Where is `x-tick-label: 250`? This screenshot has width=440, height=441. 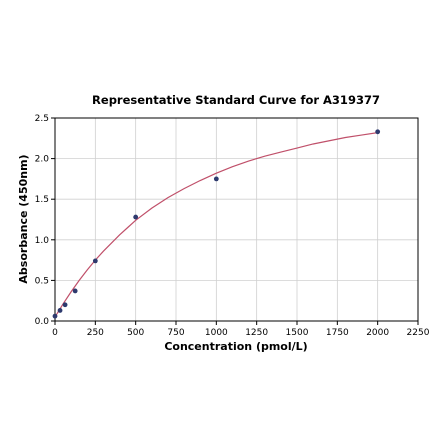
x-tick-label: 250 is located at coordinates (95, 333).